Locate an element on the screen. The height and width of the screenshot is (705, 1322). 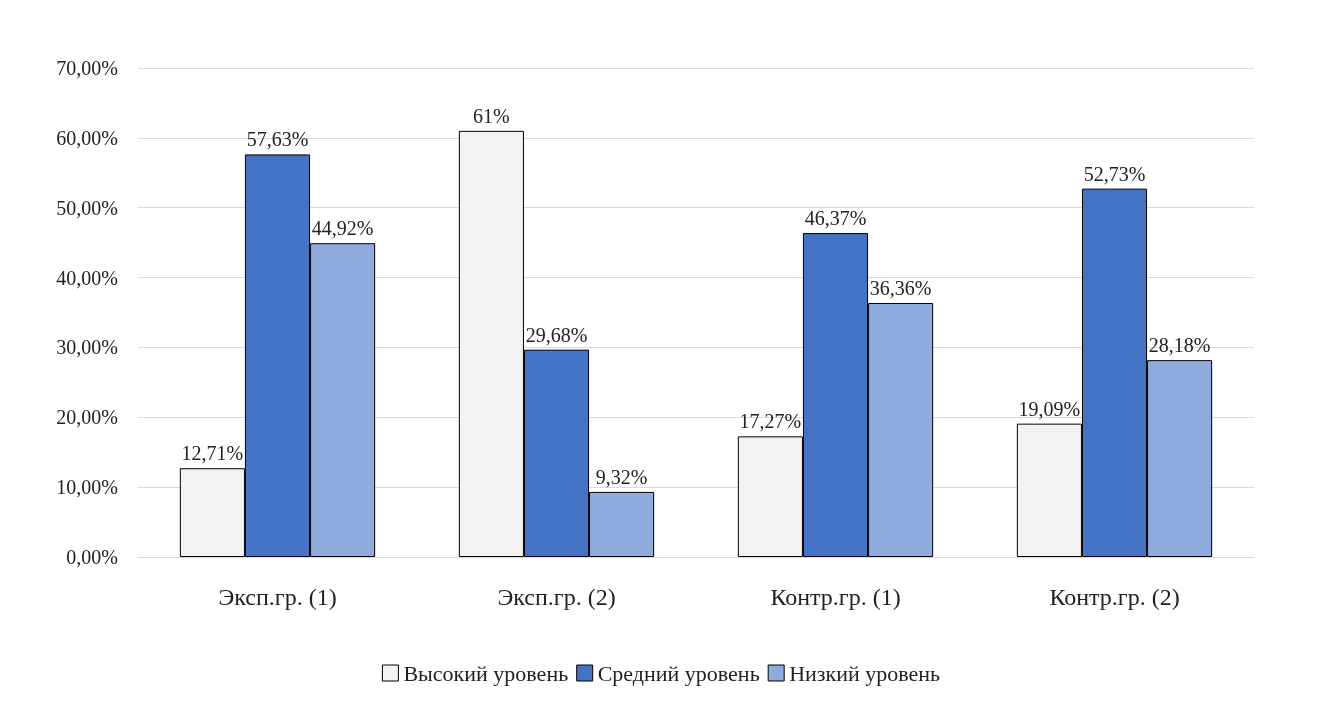
y-tick-label: 30,00% is located at coordinates (87, 347).